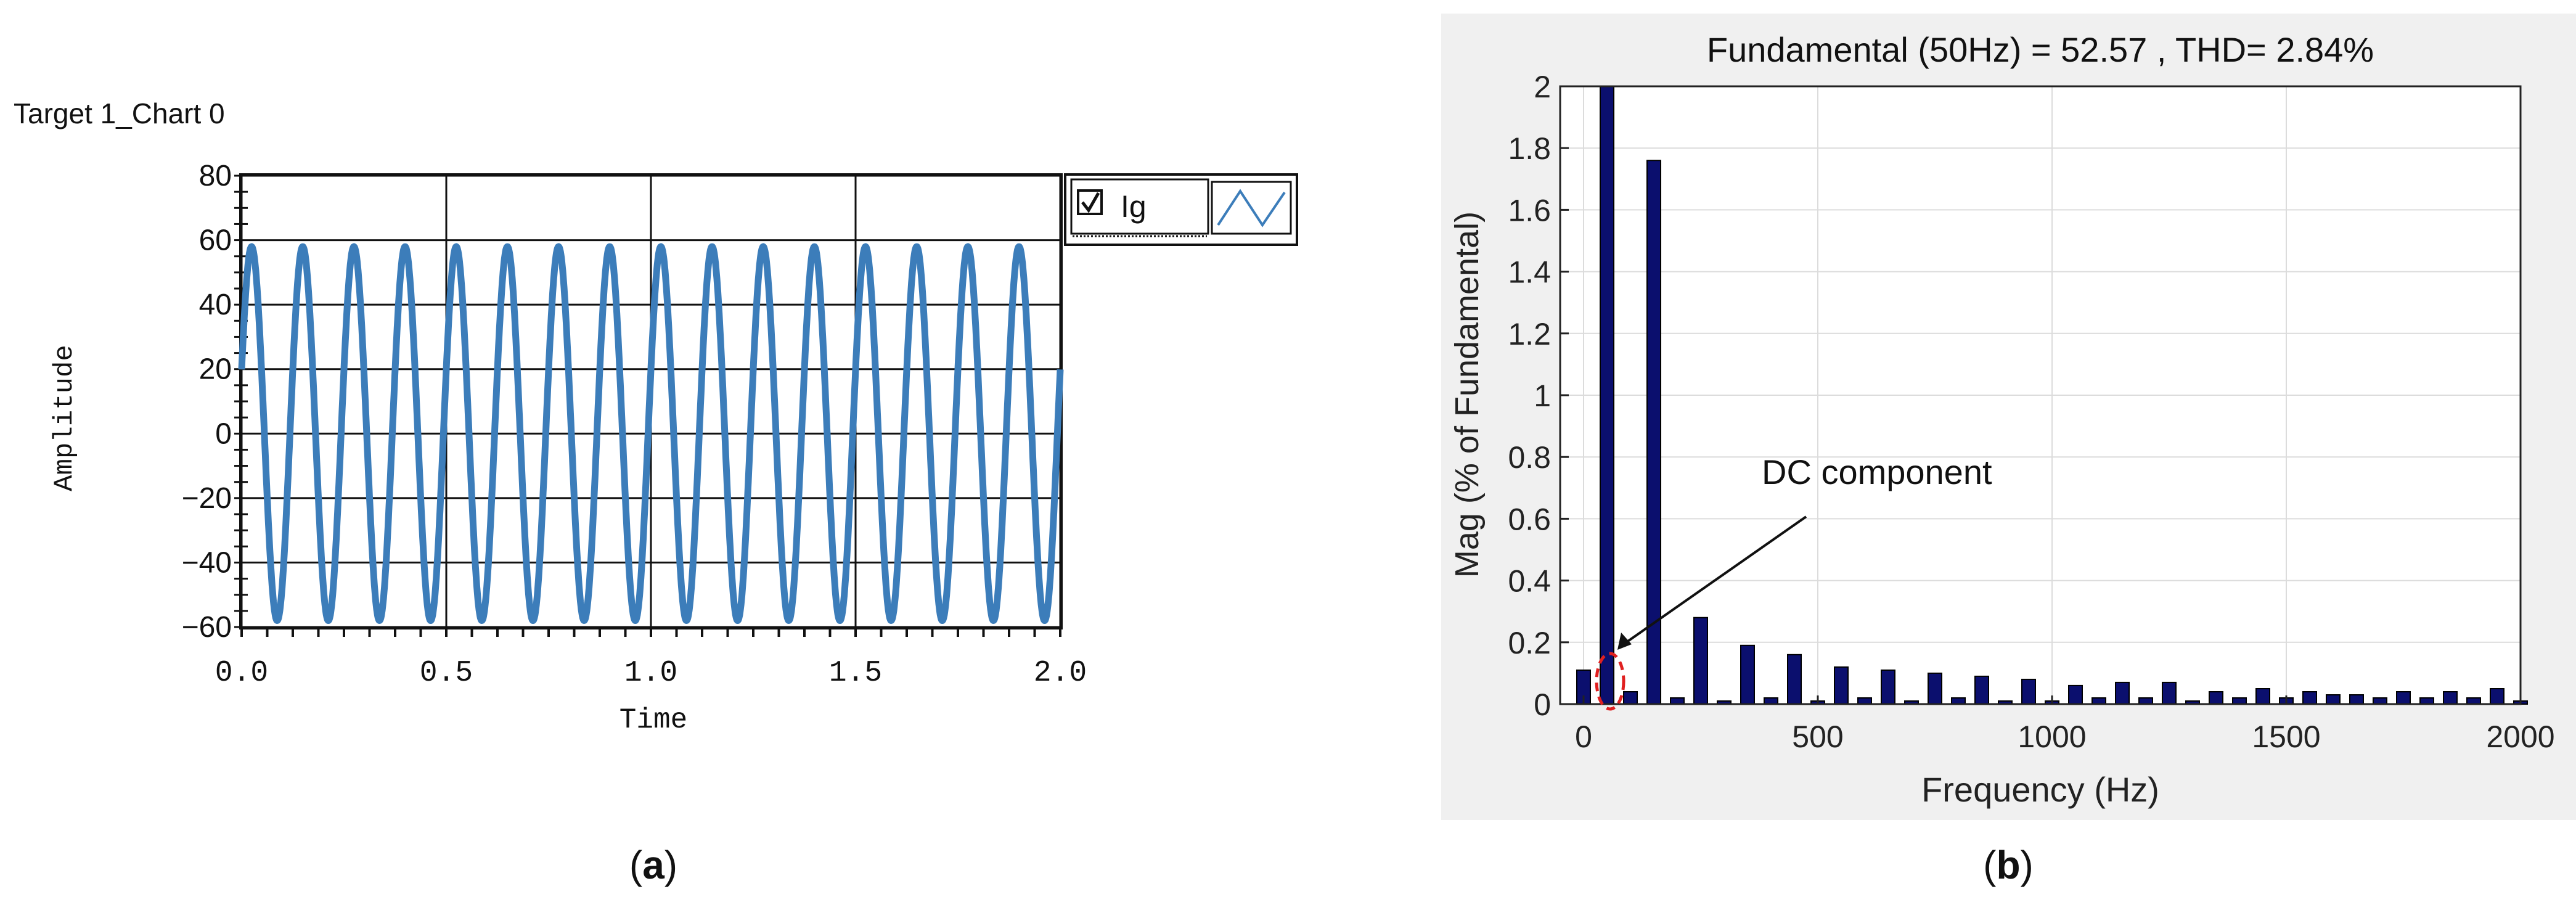 Image resolution: width=2576 pixels, height=902 pixels. Describe the element at coordinates (1529, 272) in the screenshot. I see `y-tick-label: 1.4` at that location.